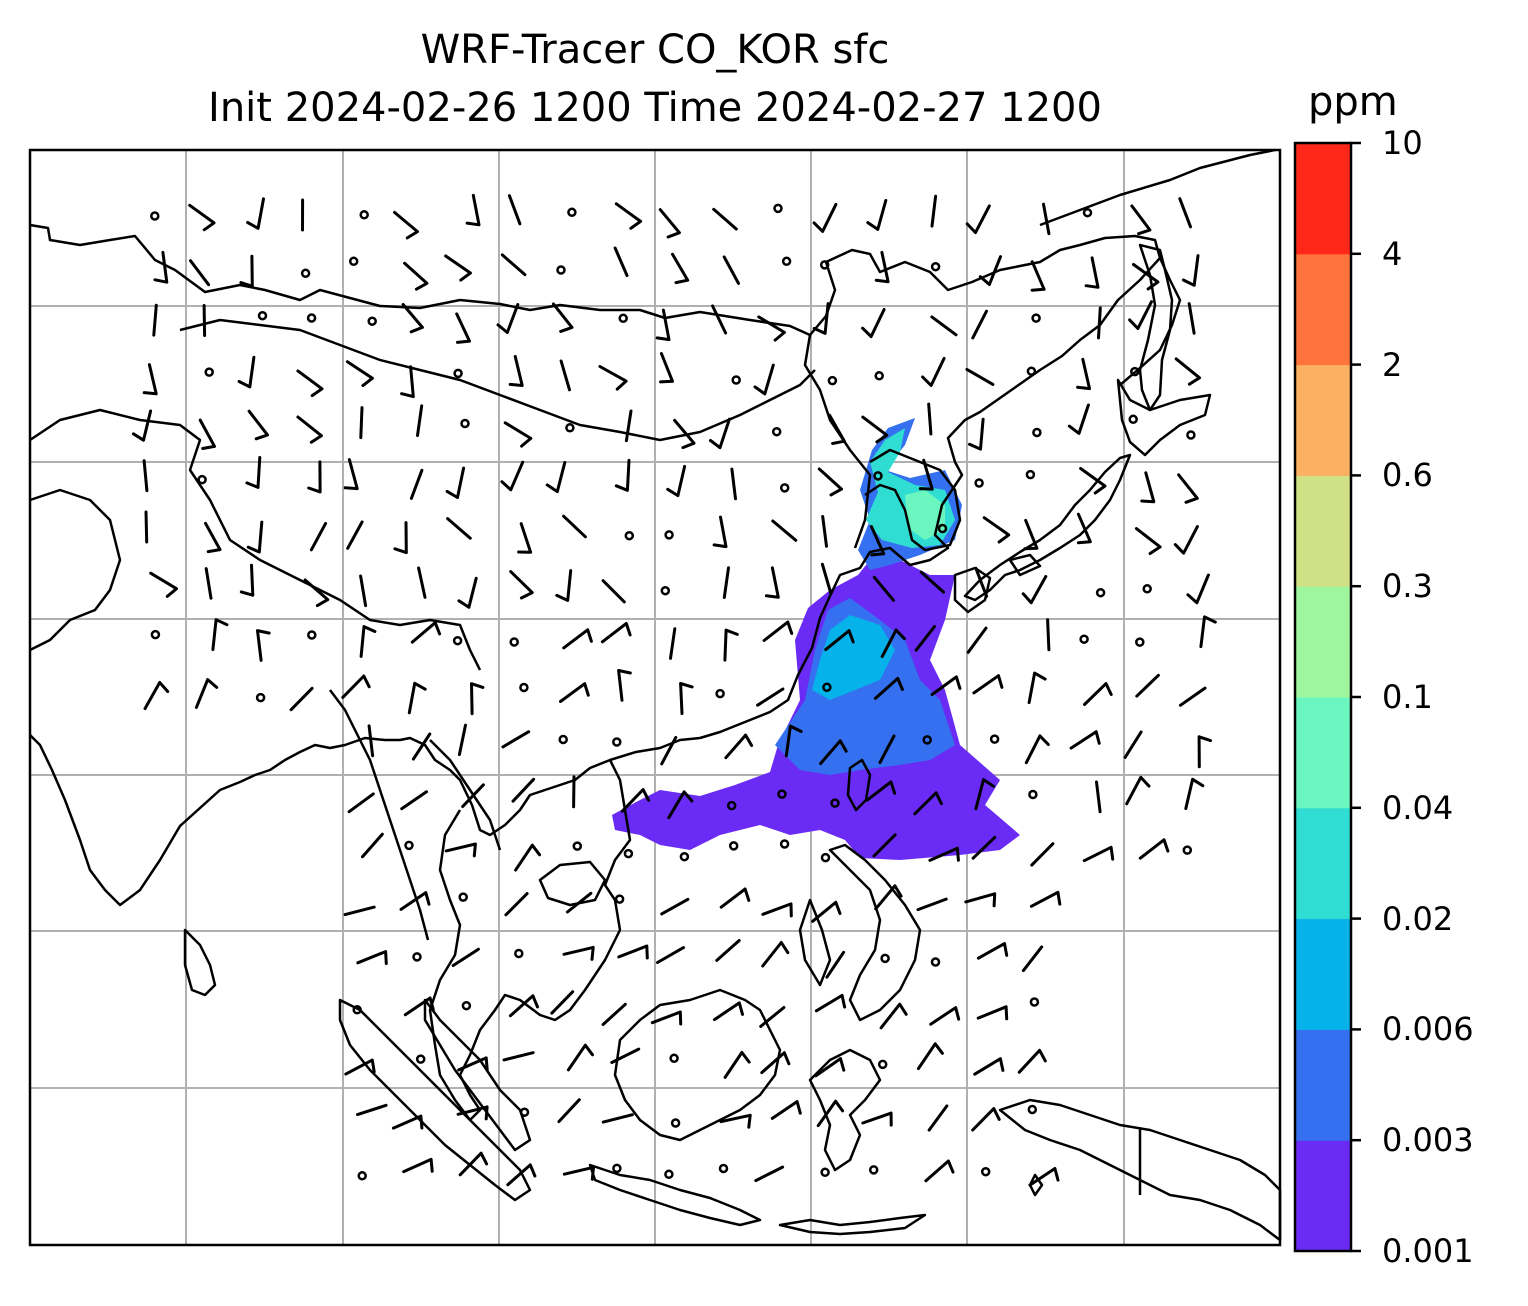 This screenshot has width=1528, height=1306. I want to click on colorbar-tick-label: 0.02, so click(1418, 918).